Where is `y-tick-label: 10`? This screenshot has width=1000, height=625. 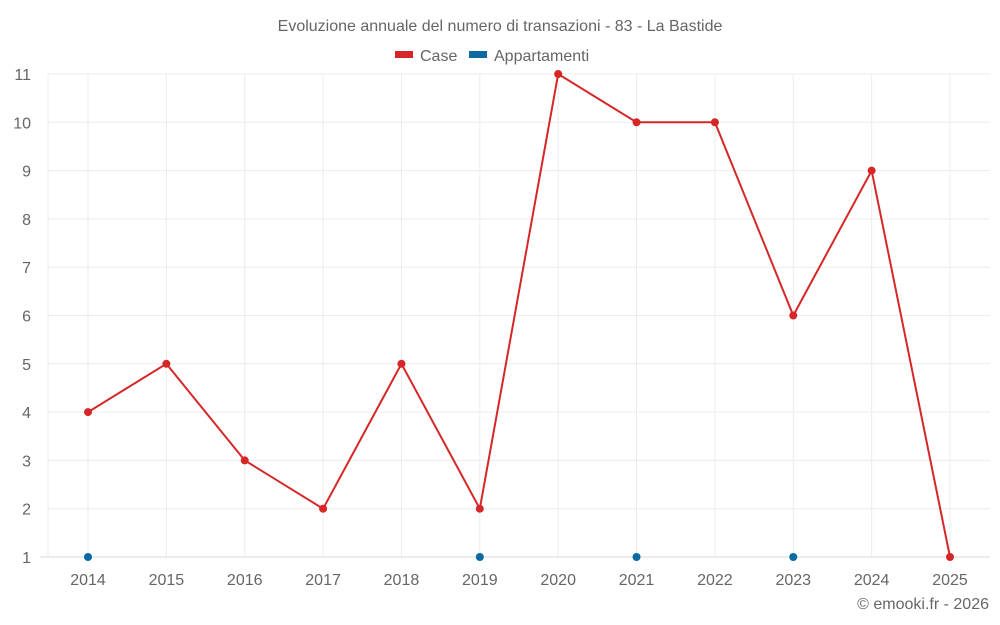 y-tick-label: 10 is located at coordinates (22, 123).